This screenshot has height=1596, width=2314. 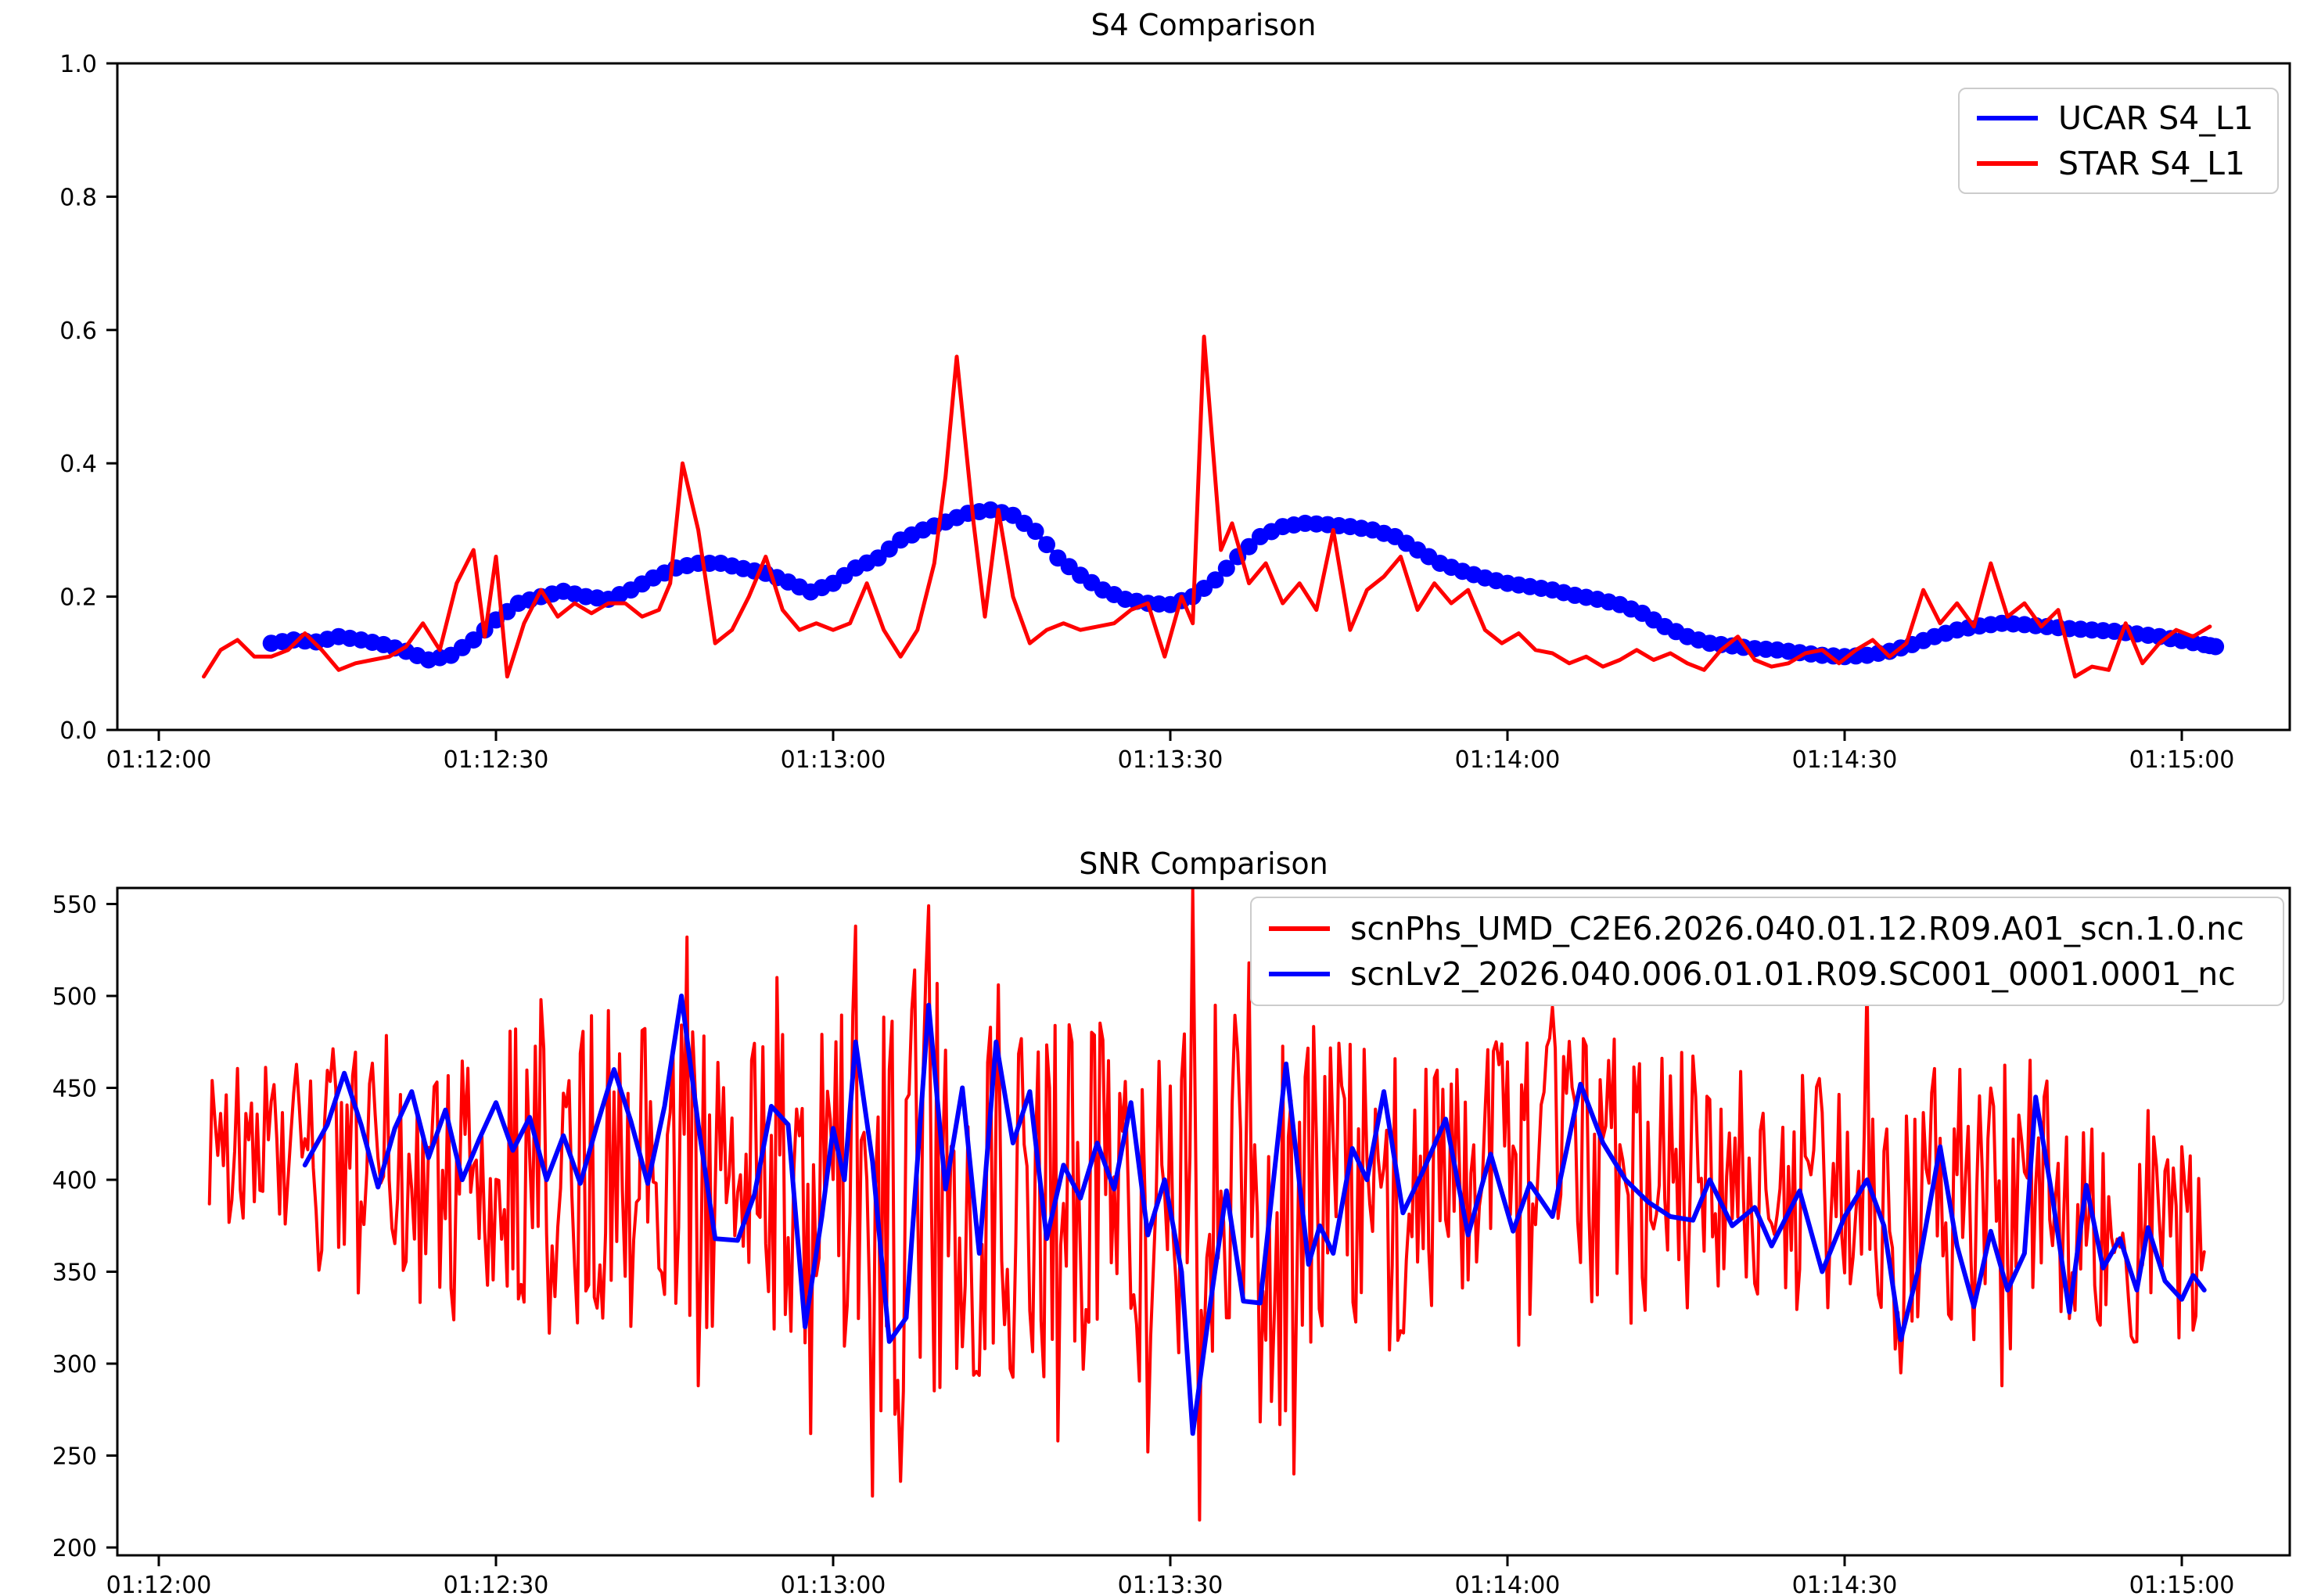 I want to click on snr-x-tick-label: 01:14:00, so click(x=1508, y=1584).